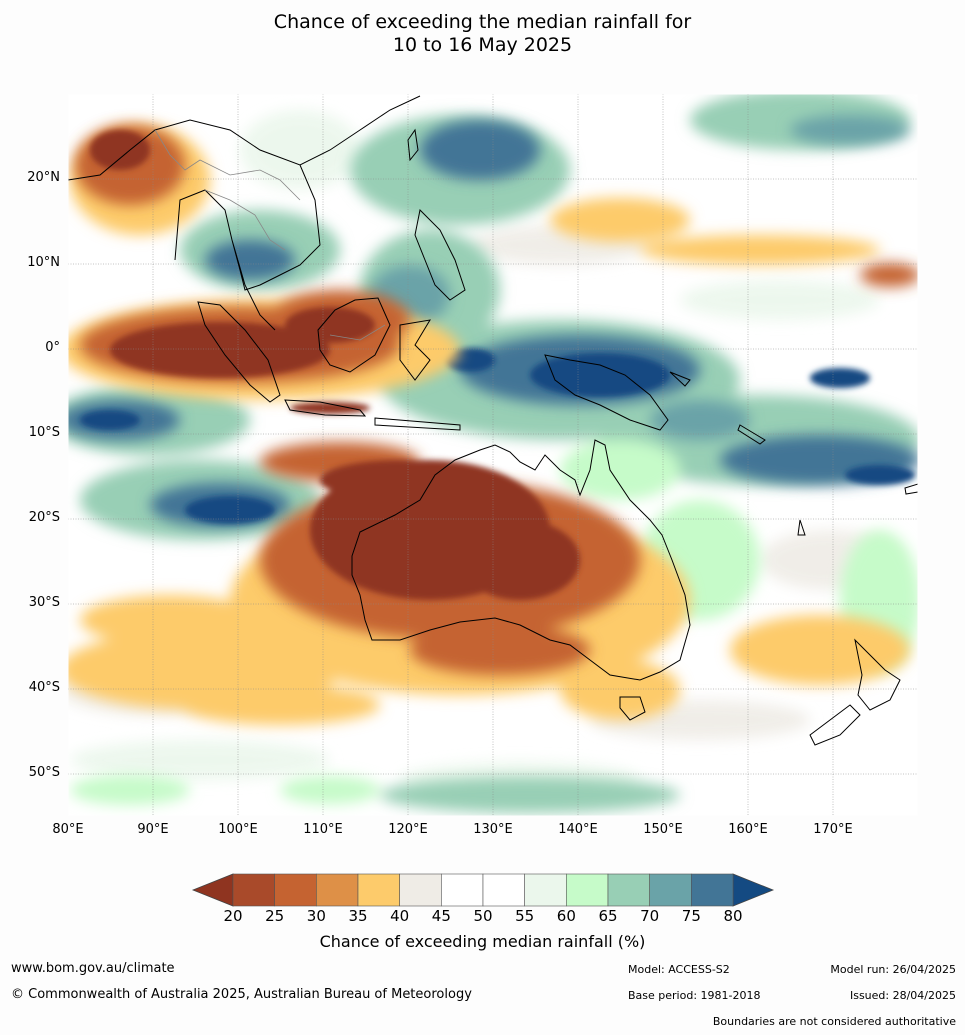  What do you see at coordinates (440, 254) in the screenshot?
I see `philippines-coastline` at bounding box center [440, 254].